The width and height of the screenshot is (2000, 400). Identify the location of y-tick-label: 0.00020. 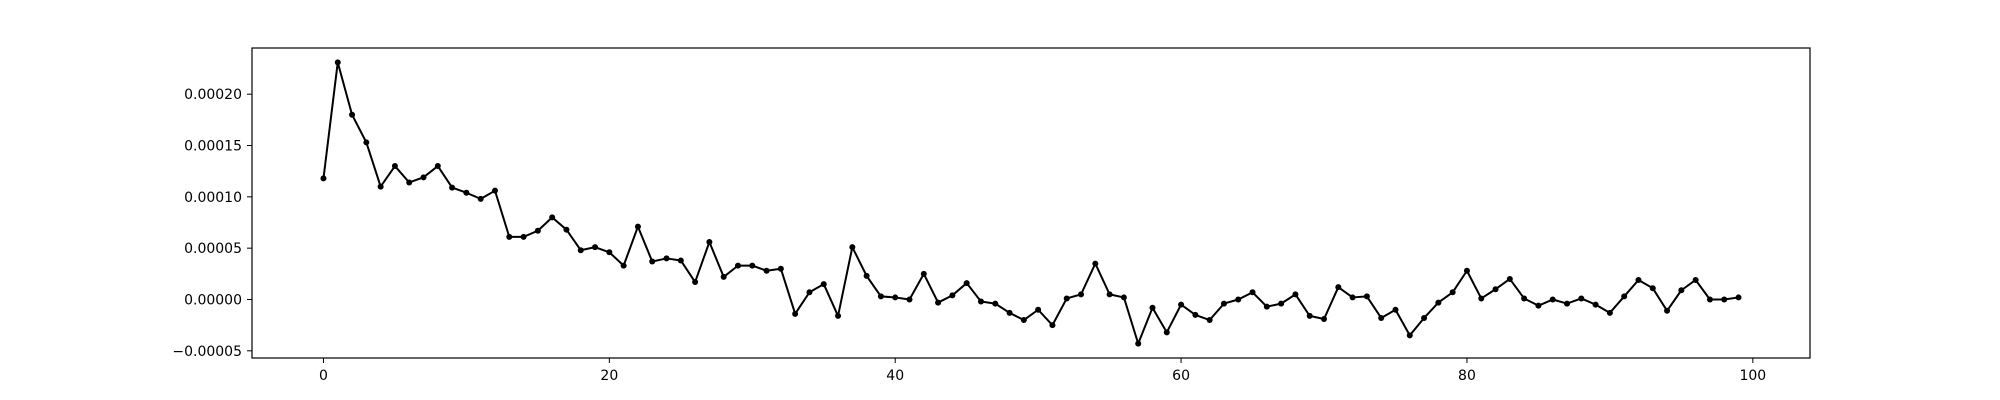
(213, 95).